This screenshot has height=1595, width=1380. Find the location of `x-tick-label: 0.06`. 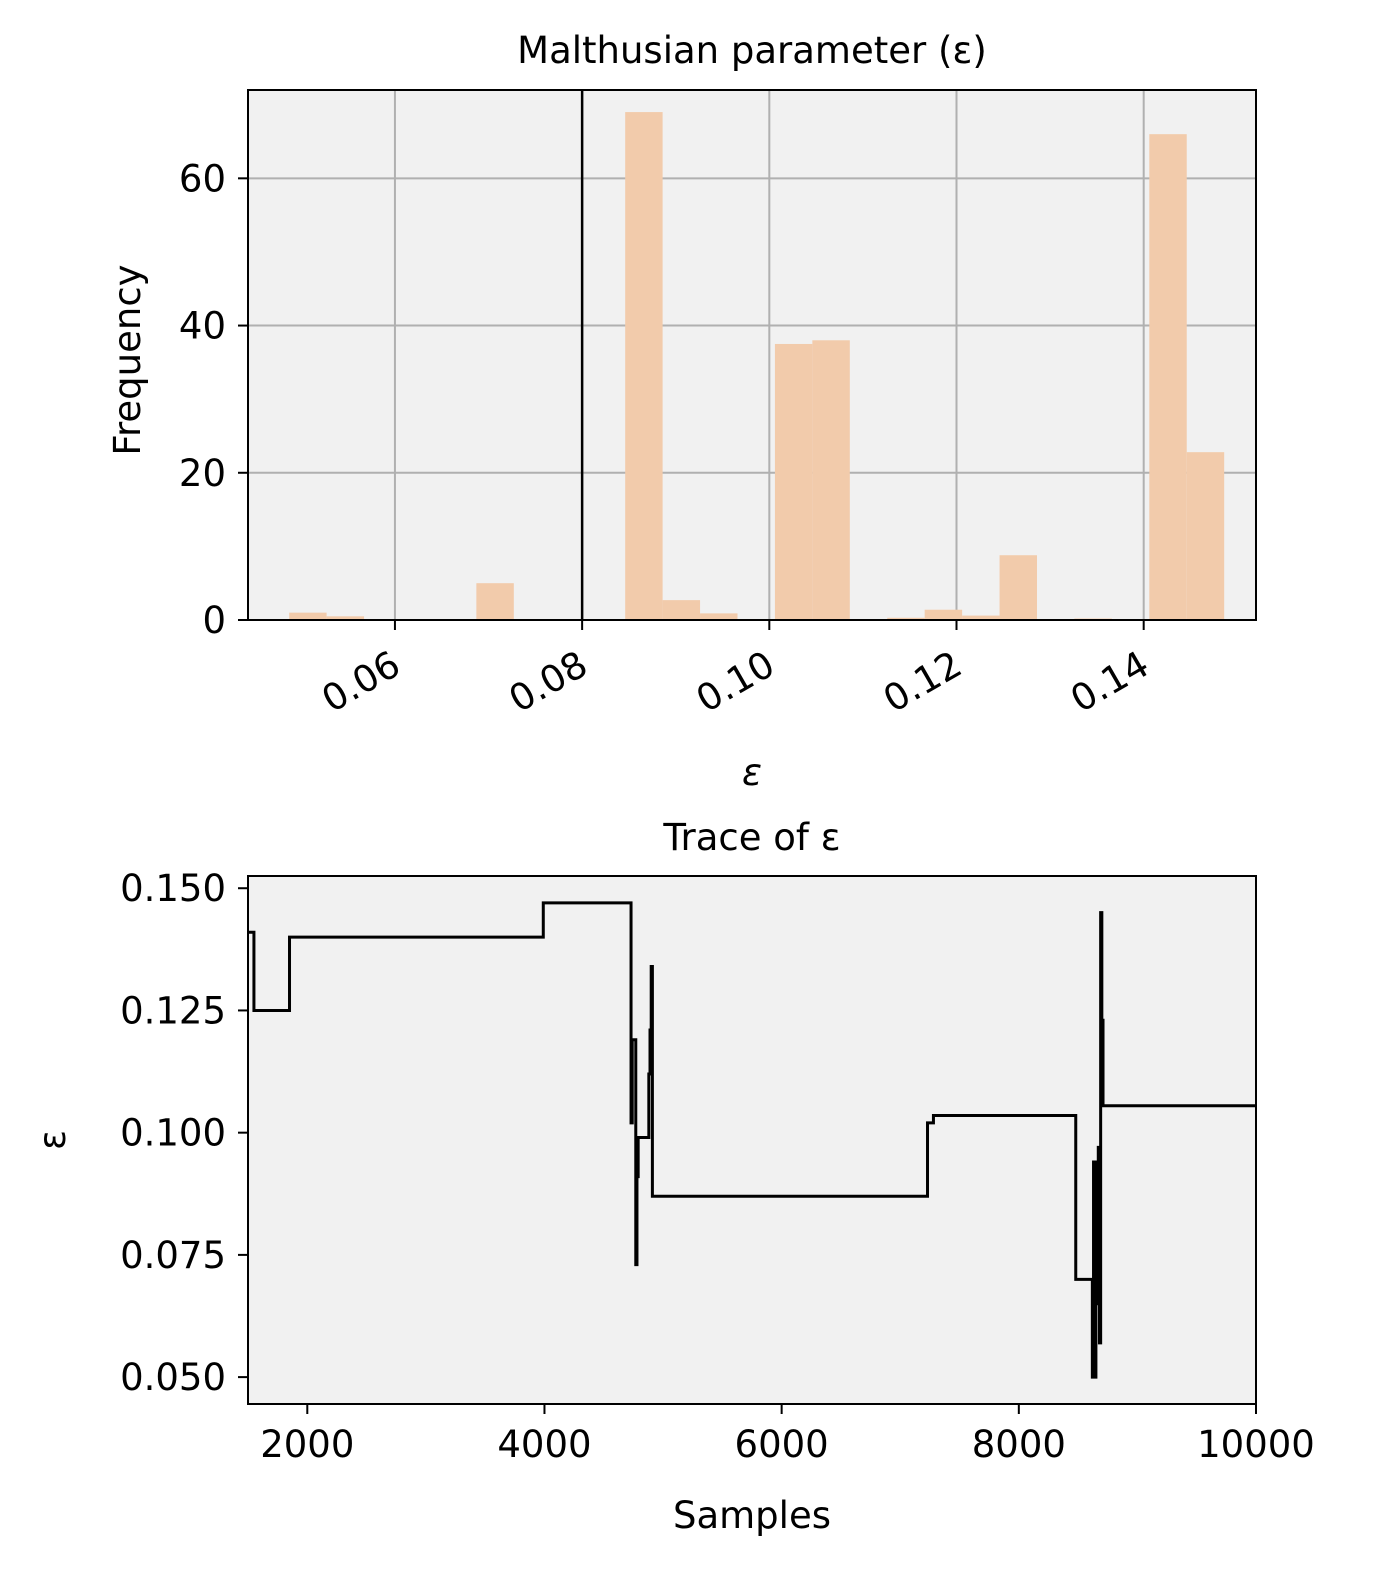

x-tick-label: 0.06 is located at coordinates (361, 682).